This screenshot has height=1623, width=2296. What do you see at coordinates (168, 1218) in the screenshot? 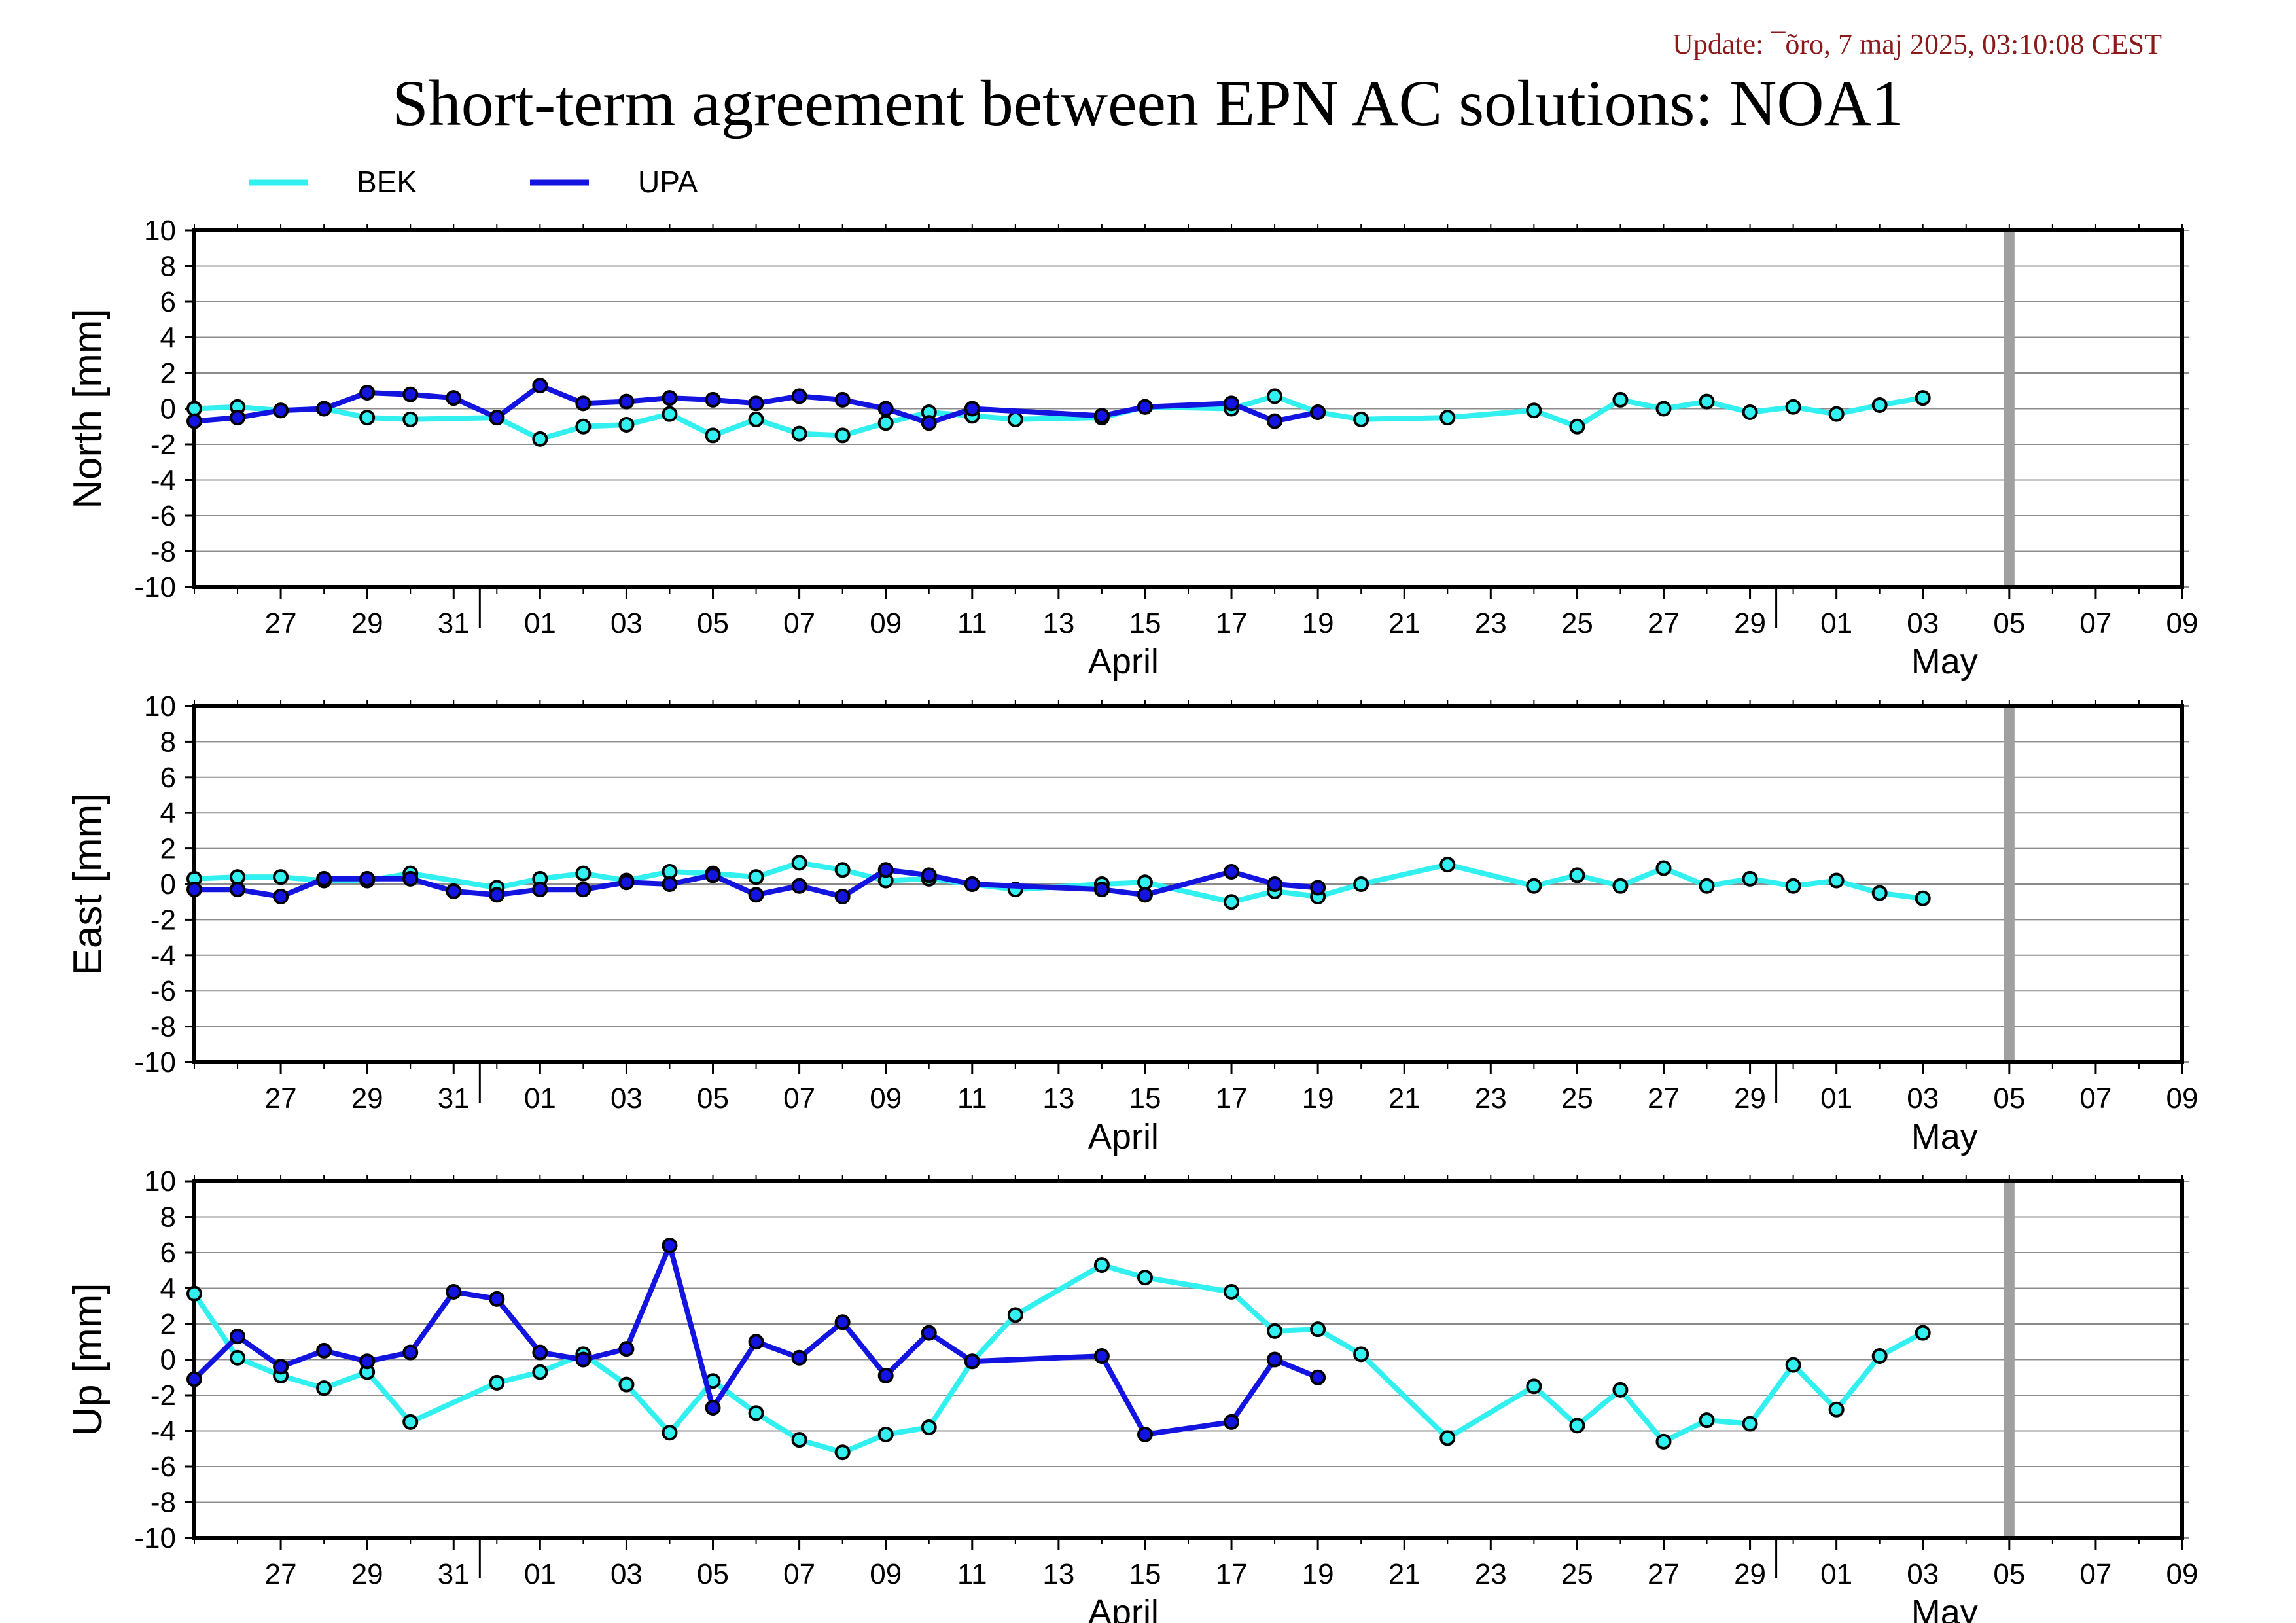
I see `y-tick-label: 8` at bounding box center [168, 1218].